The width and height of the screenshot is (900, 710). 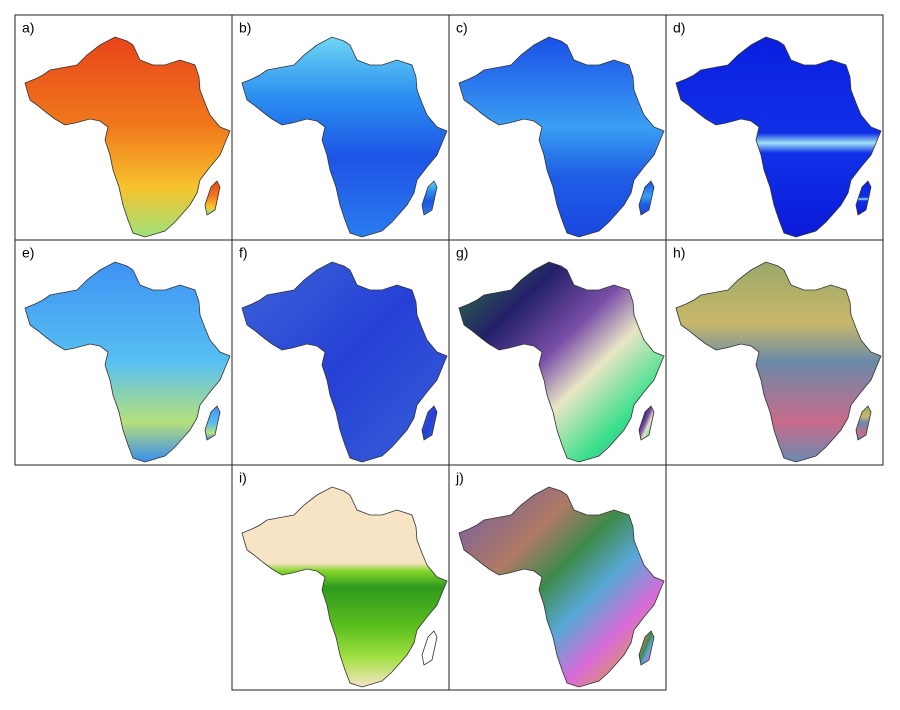 What do you see at coordinates (557, 352) in the screenshot?
I see `map-panel: g)` at bounding box center [557, 352].